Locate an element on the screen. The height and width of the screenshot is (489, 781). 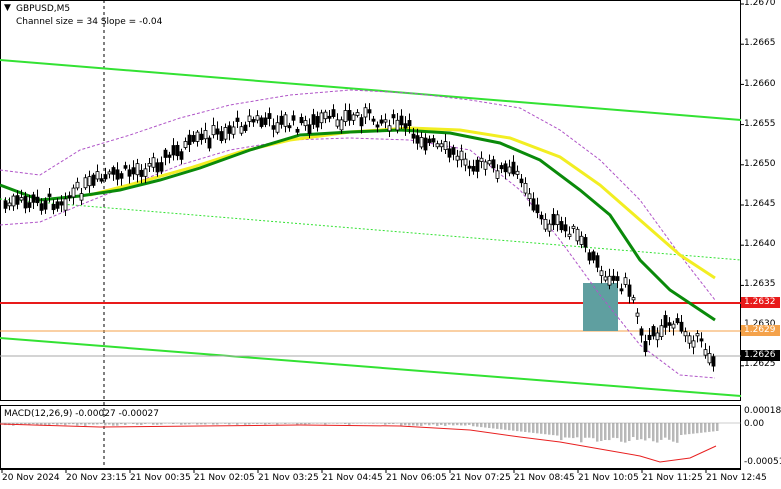
time-tick: 20 Nov 2024 is located at coordinates (31, 478).